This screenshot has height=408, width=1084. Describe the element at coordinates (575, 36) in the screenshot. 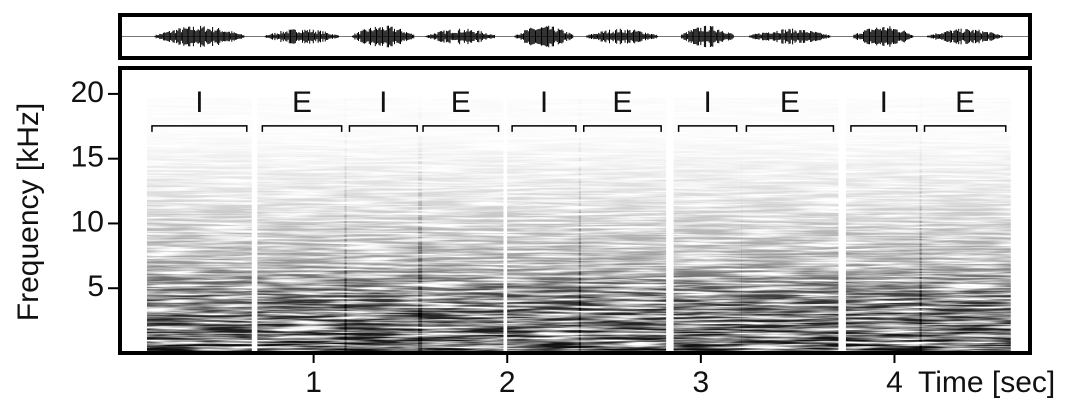

I see `waveform-frame` at that location.